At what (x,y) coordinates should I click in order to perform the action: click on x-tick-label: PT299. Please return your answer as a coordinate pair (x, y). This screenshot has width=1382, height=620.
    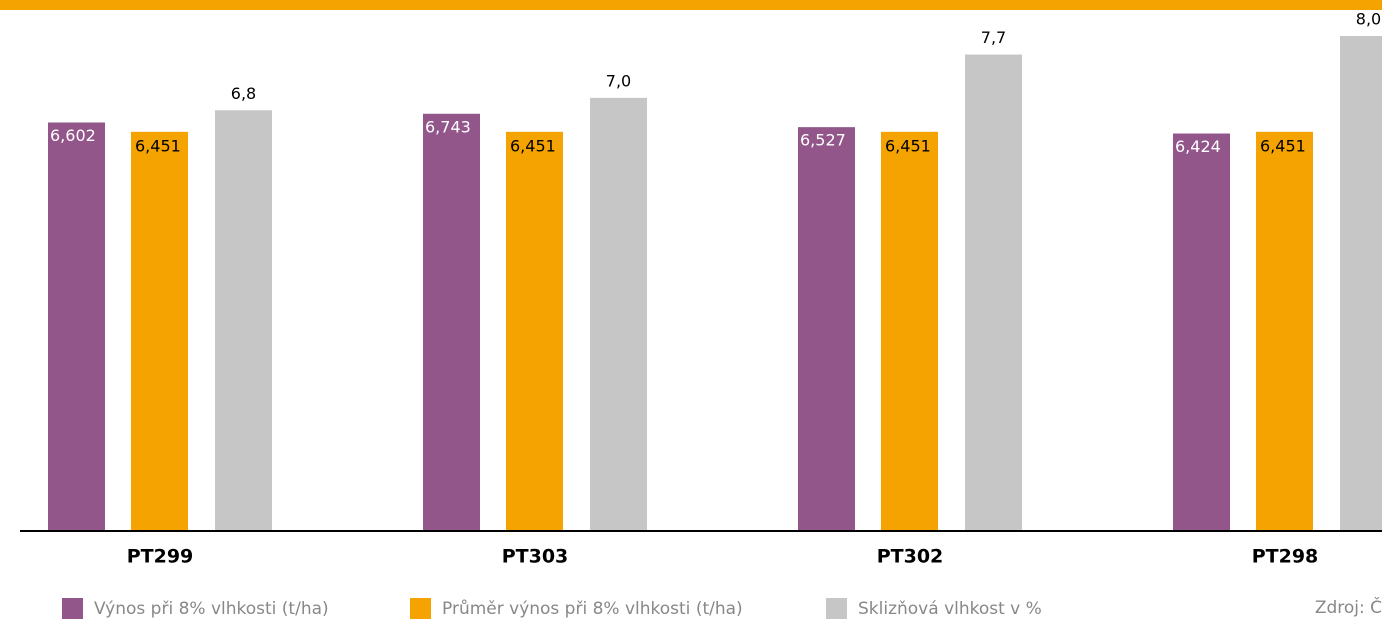
    Looking at the image, I should click on (160, 557).